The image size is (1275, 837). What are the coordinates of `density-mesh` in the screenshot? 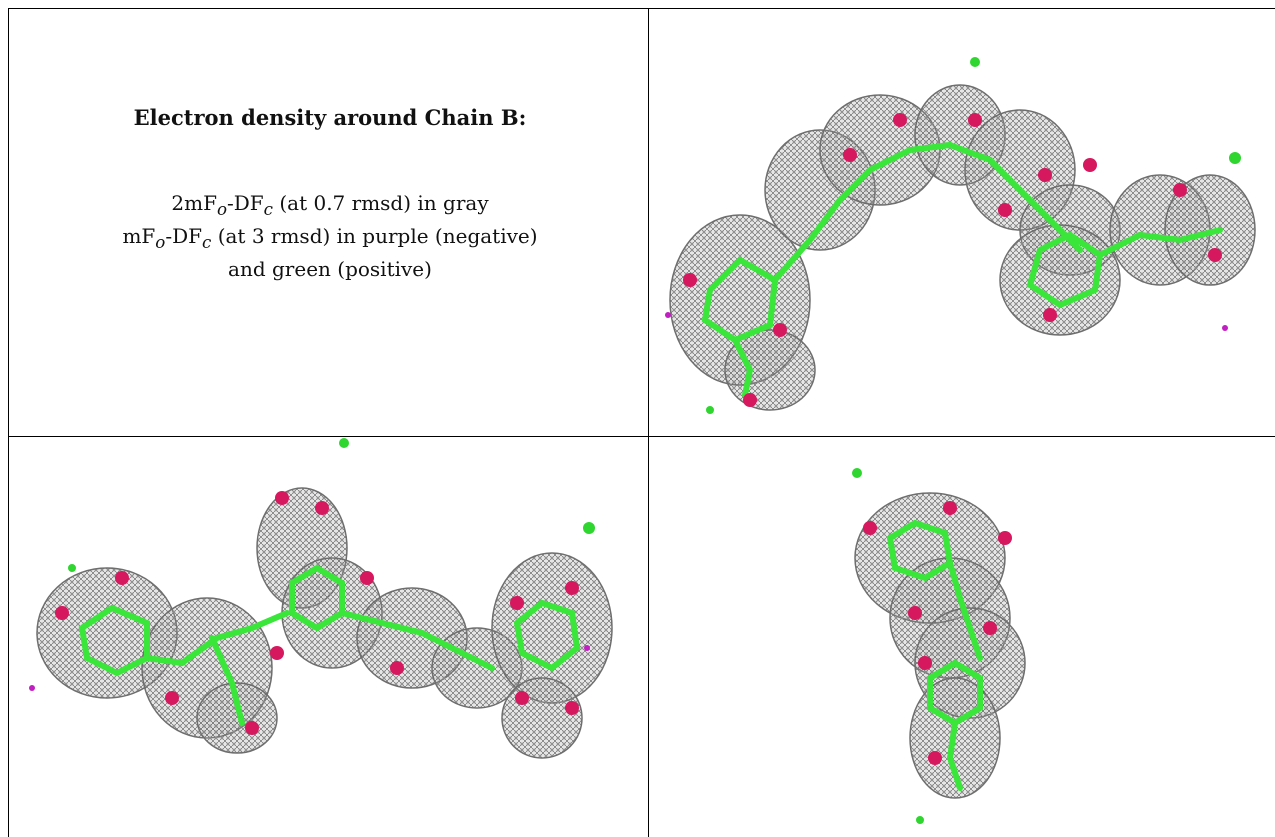 It's located at (940, 645).